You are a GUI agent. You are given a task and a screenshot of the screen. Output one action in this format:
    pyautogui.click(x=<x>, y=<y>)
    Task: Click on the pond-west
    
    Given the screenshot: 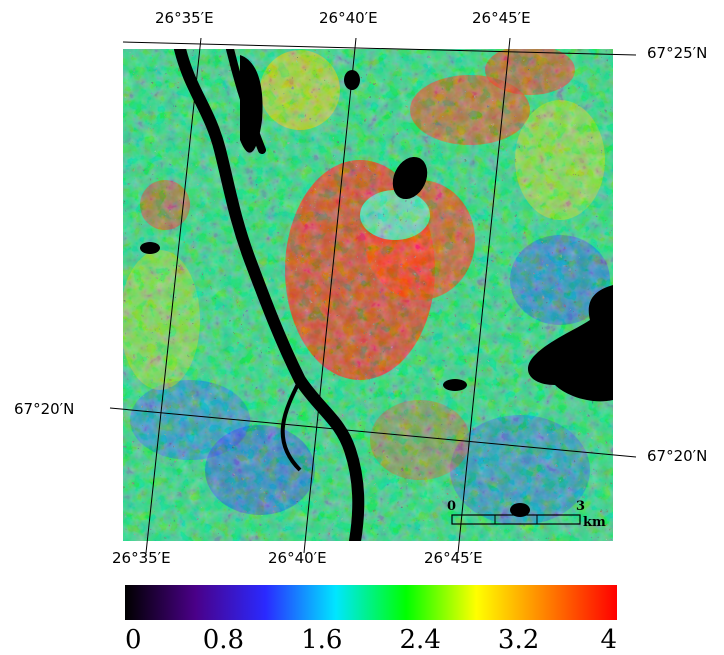 What is the action you would take?
    pyautogui.click(x=150, y=248)
    